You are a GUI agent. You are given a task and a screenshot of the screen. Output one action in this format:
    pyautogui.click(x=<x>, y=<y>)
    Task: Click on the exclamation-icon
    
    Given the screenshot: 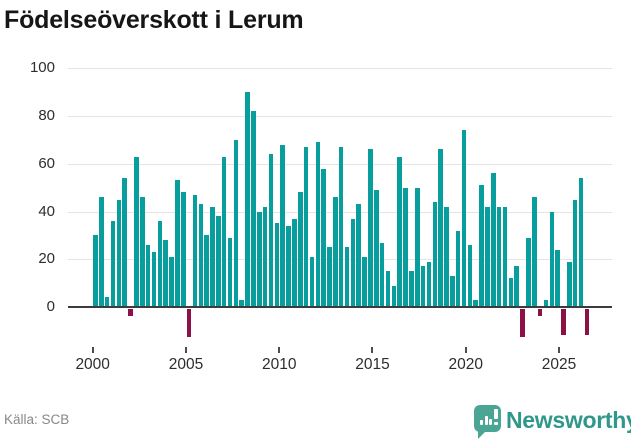 What is the action you would take?
    pyautogui.click(x=496, y=414)
    